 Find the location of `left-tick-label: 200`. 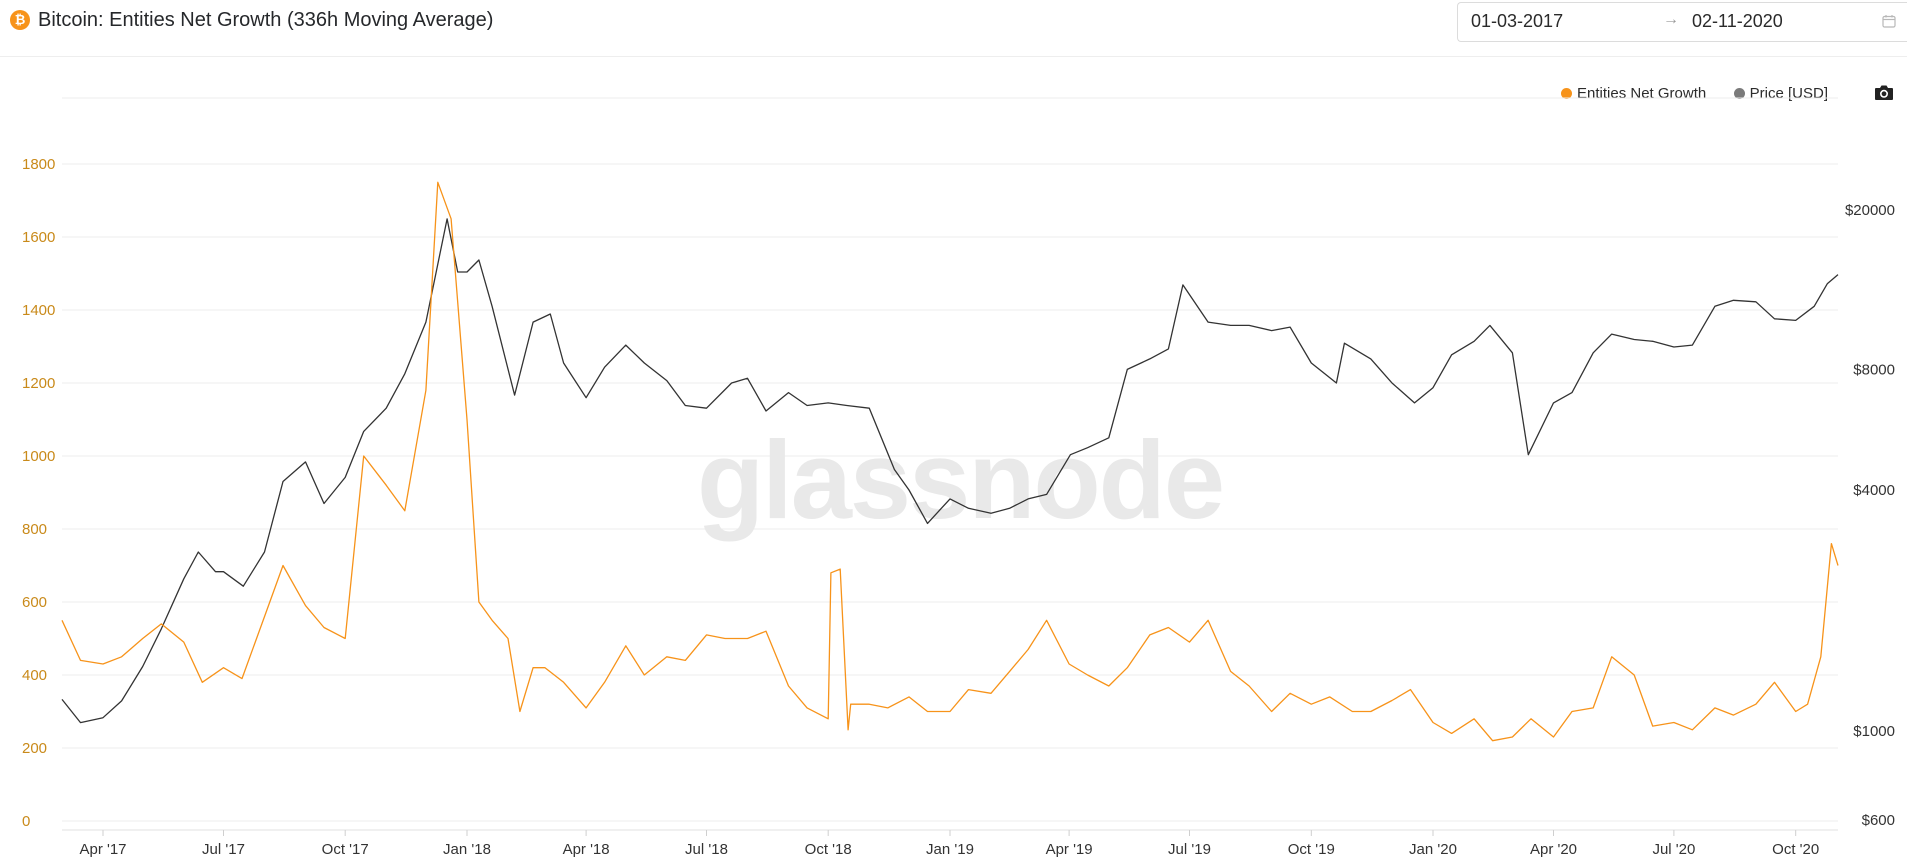

left-tick-label: 200 is located at coordinates (34, 748).